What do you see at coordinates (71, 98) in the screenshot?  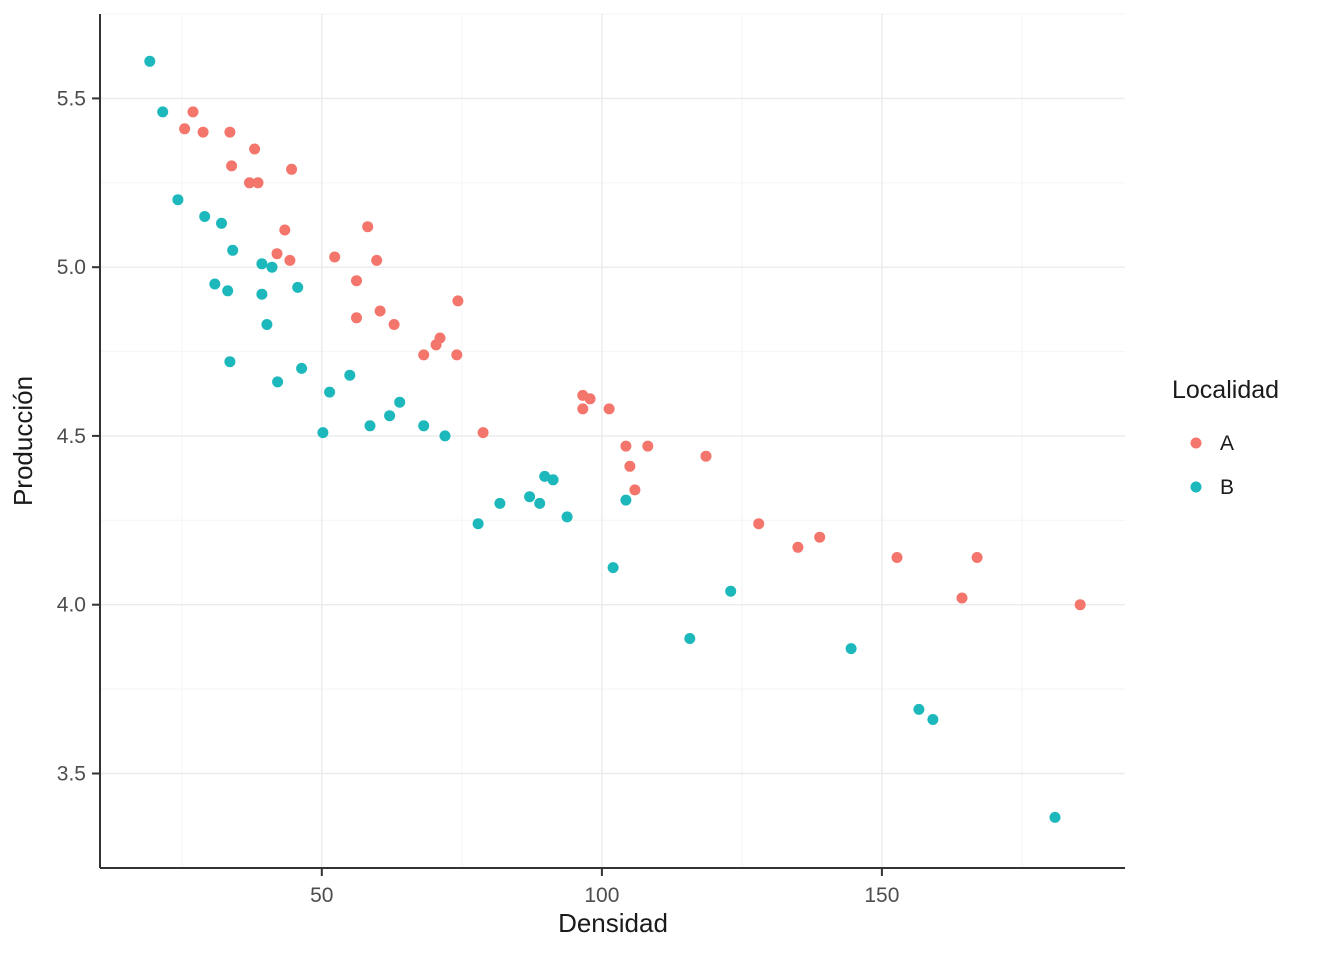 I see `y-tick-label: 5.5` at bounding box center [71, 98].